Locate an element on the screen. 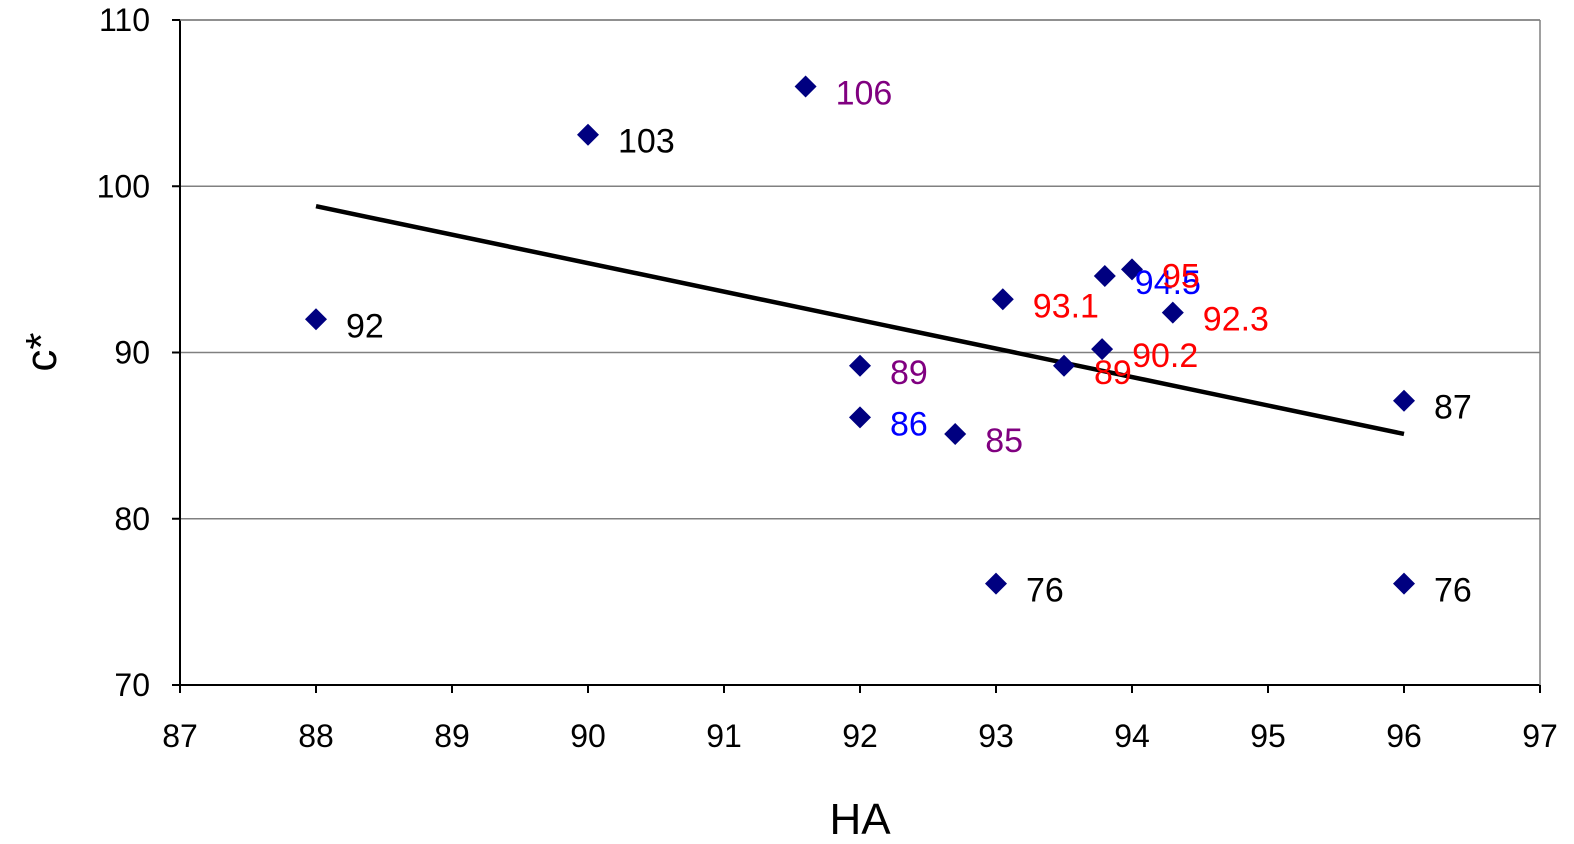  x-tick-label: 96 is located at coordinates (1404, 736).